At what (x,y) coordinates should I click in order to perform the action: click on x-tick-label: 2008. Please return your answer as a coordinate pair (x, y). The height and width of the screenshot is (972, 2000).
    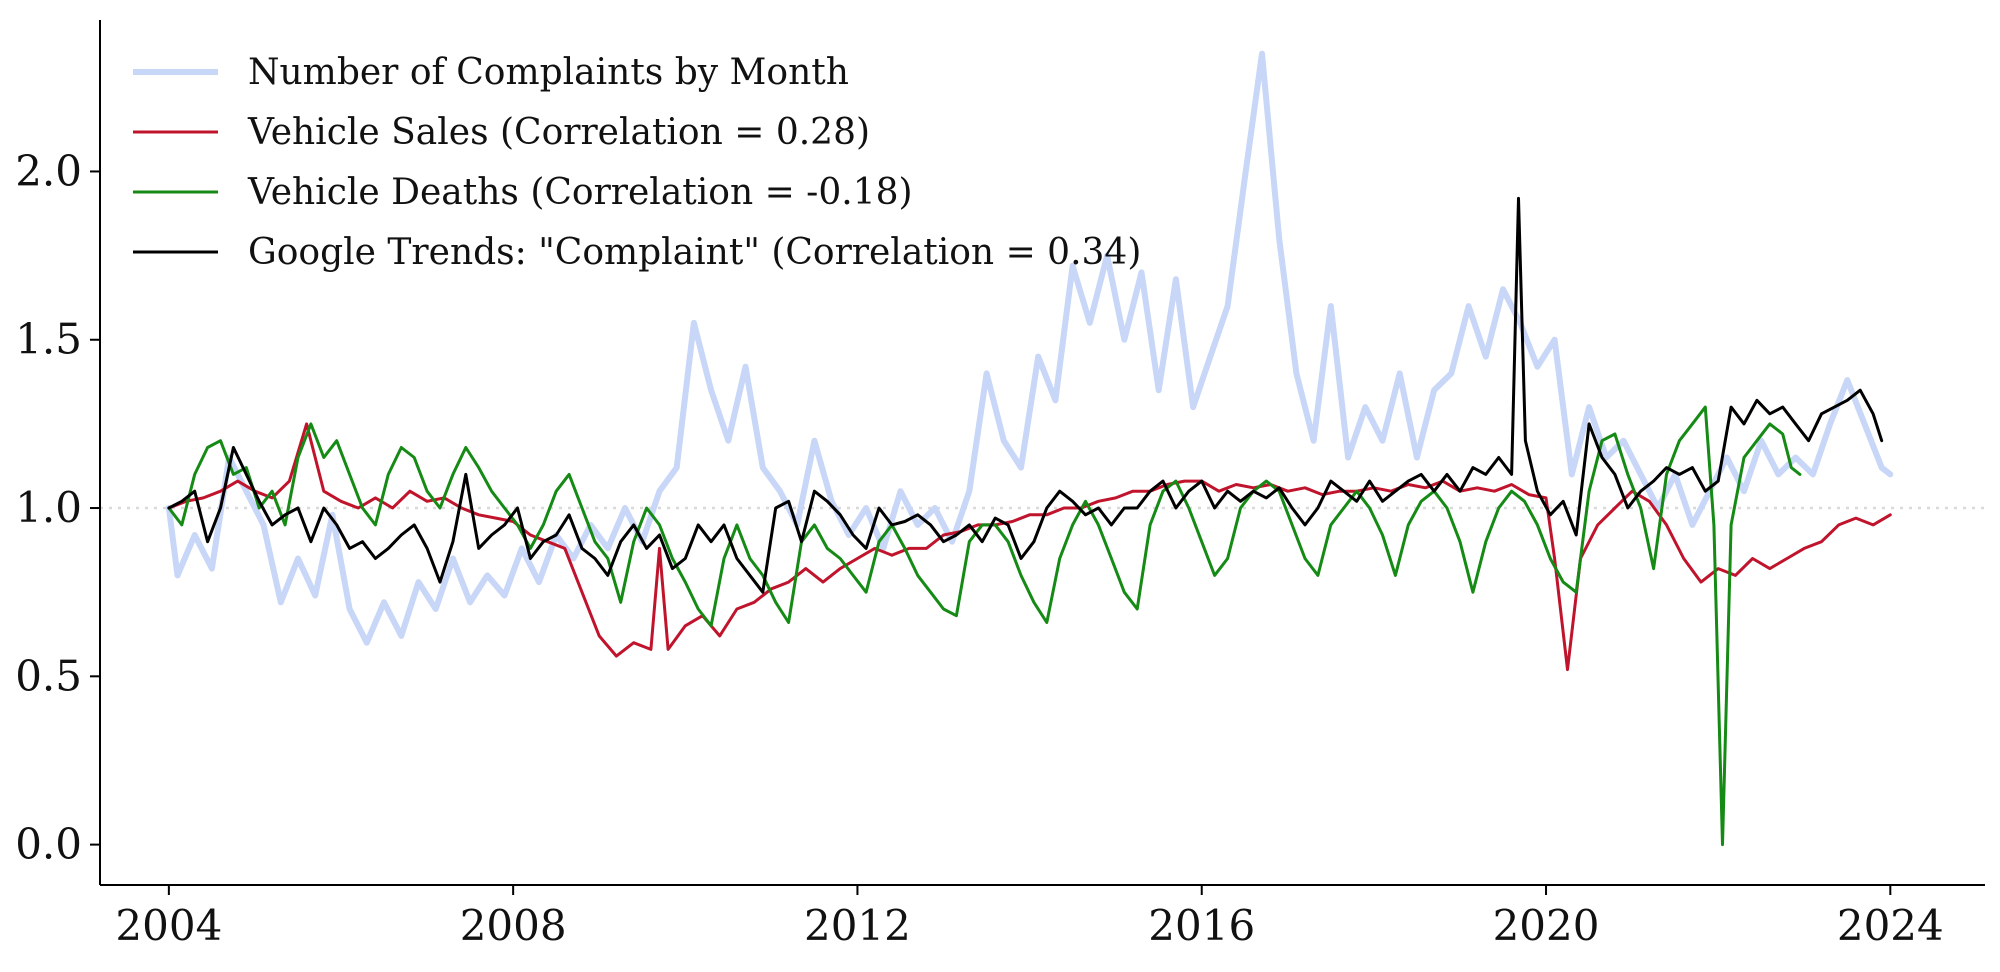
    Looking at the image, I should click on (513, 925).